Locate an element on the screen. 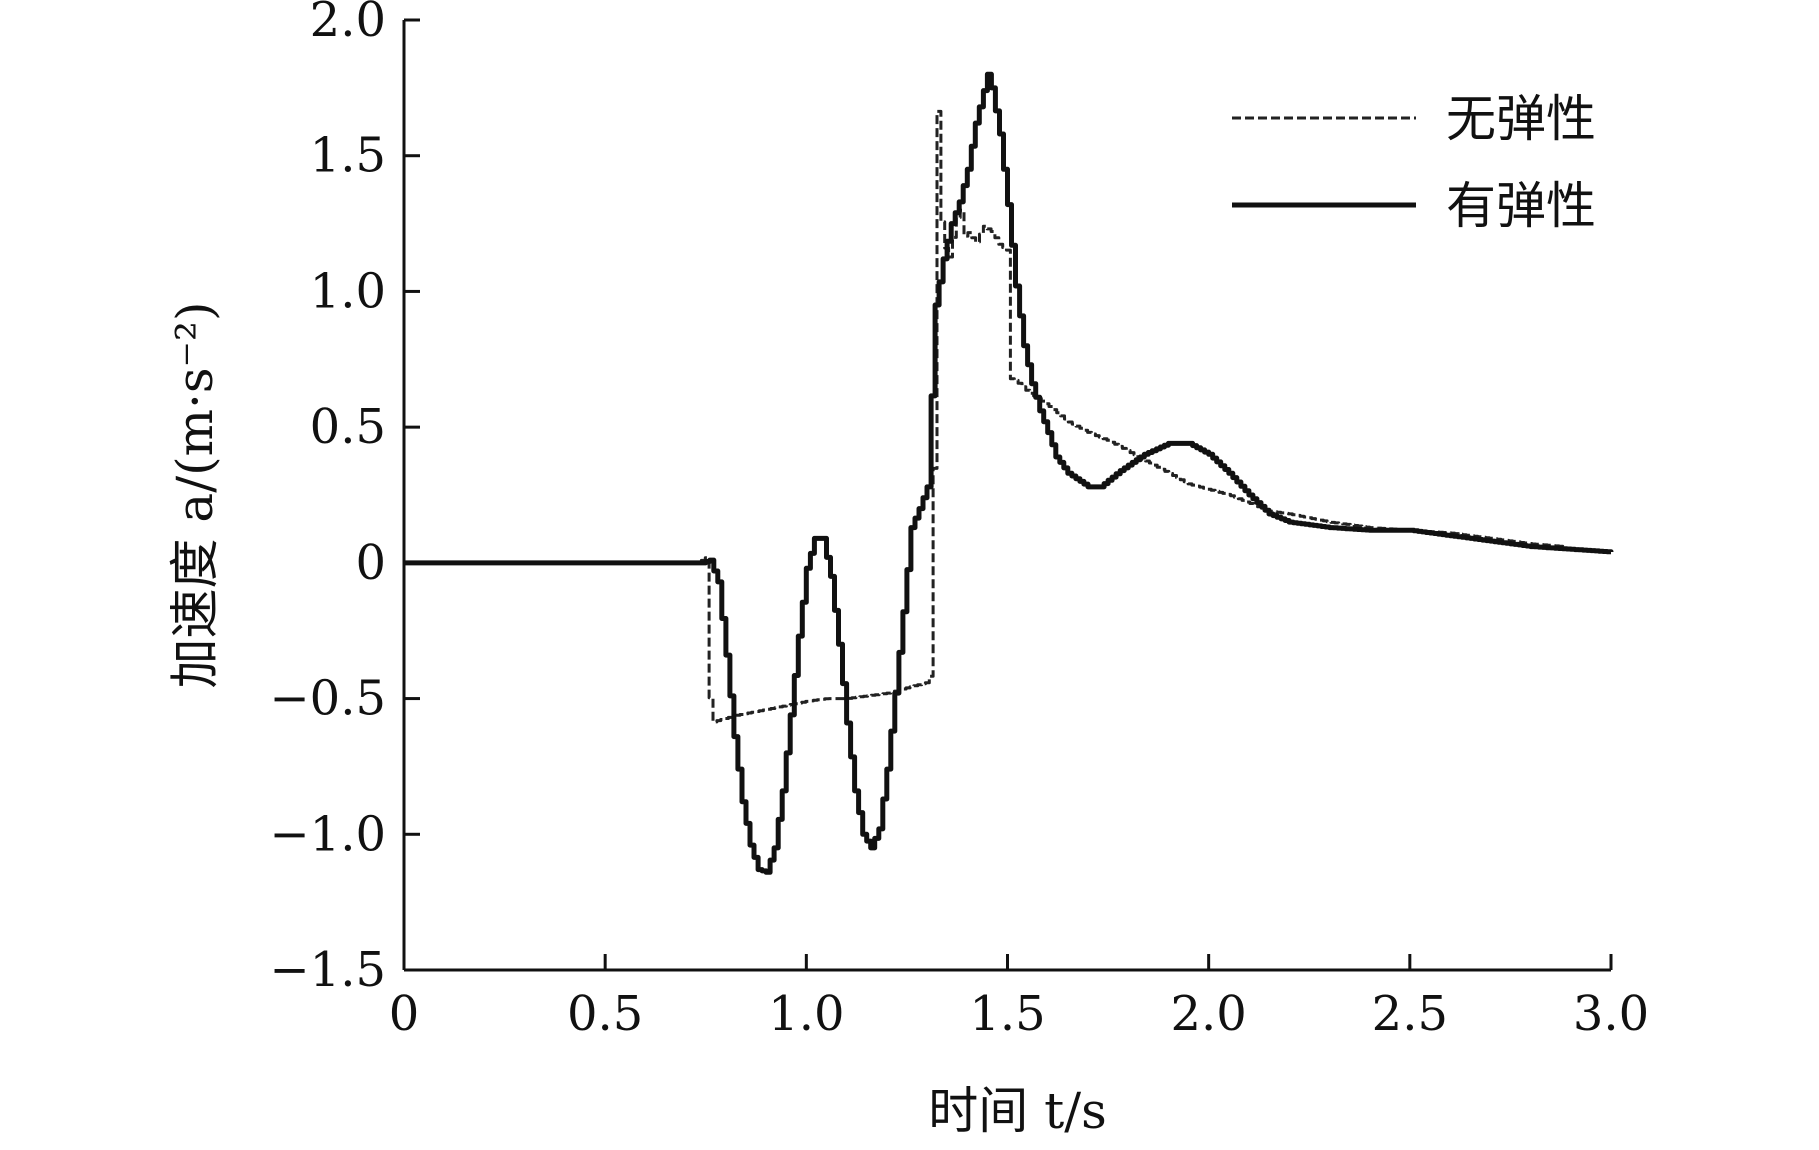  y-tick-label: −1.5 is located at coordinates (327, 970).